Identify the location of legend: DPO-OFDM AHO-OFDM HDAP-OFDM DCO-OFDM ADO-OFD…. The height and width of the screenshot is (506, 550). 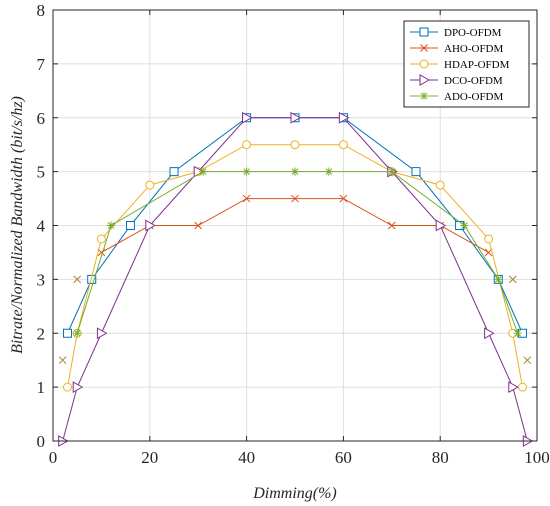
(466, 64).